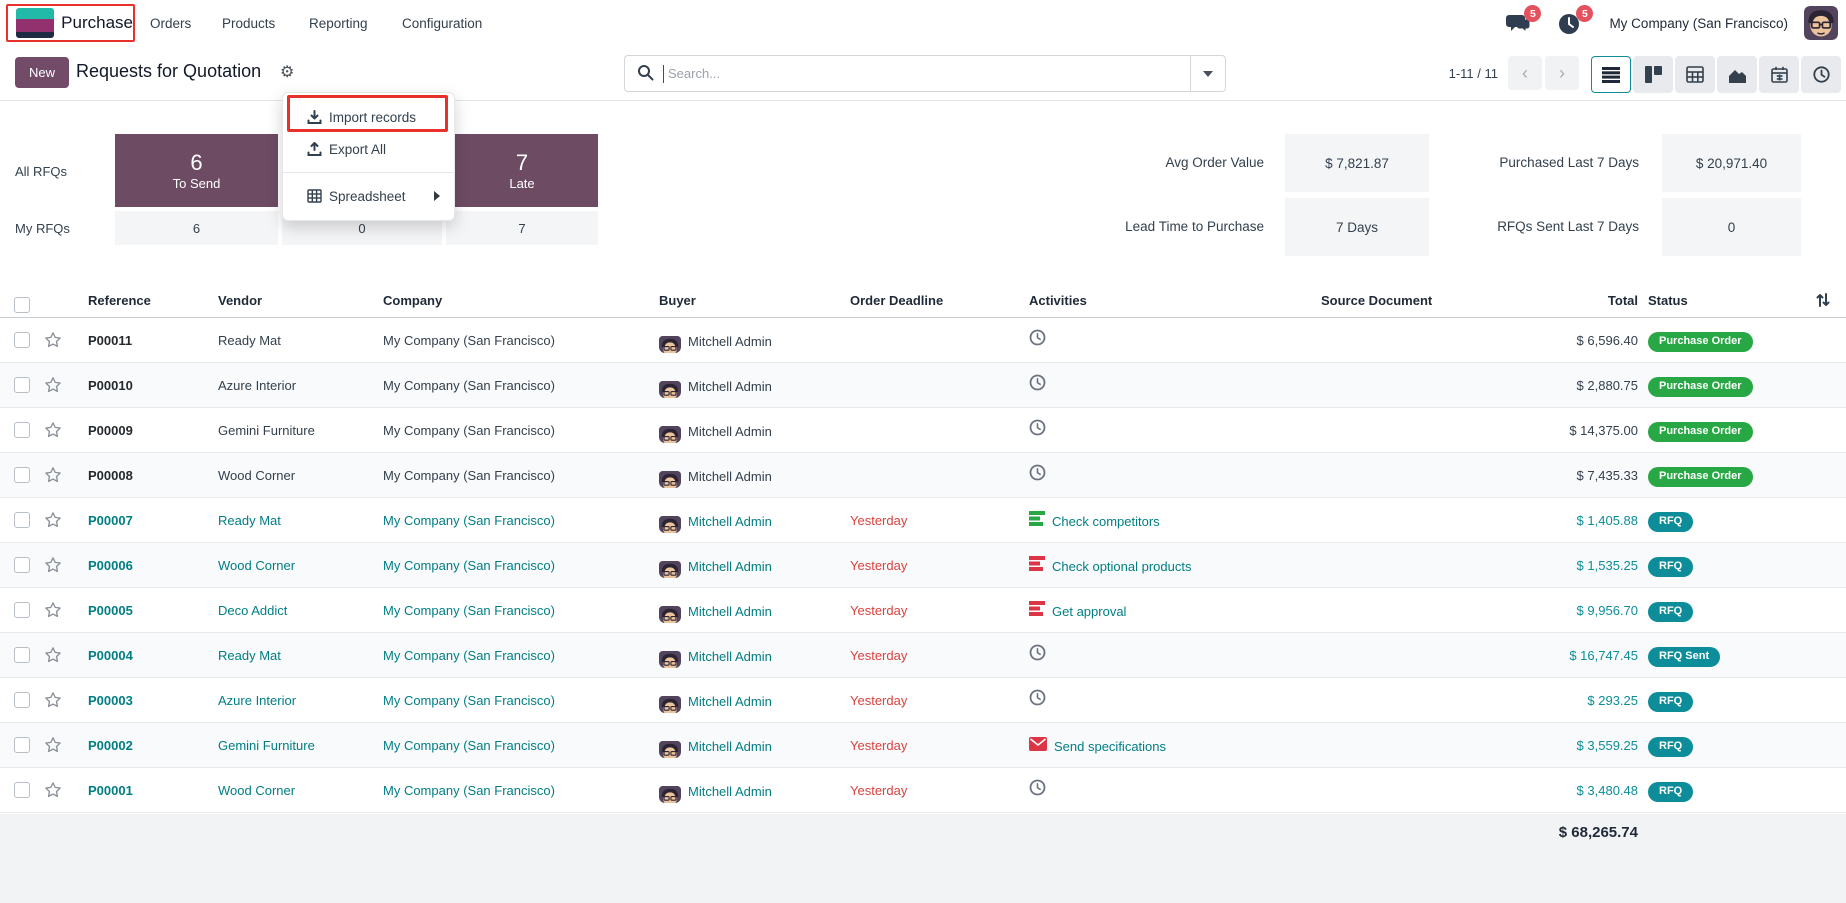  Describe the element at coordinates (42, 72) in the screenshot. I see `new-button: New` at that location.